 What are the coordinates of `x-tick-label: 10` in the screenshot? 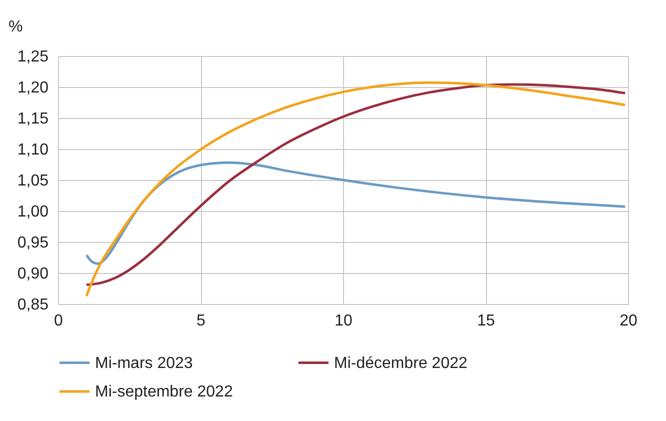 It's located at (343, 321).